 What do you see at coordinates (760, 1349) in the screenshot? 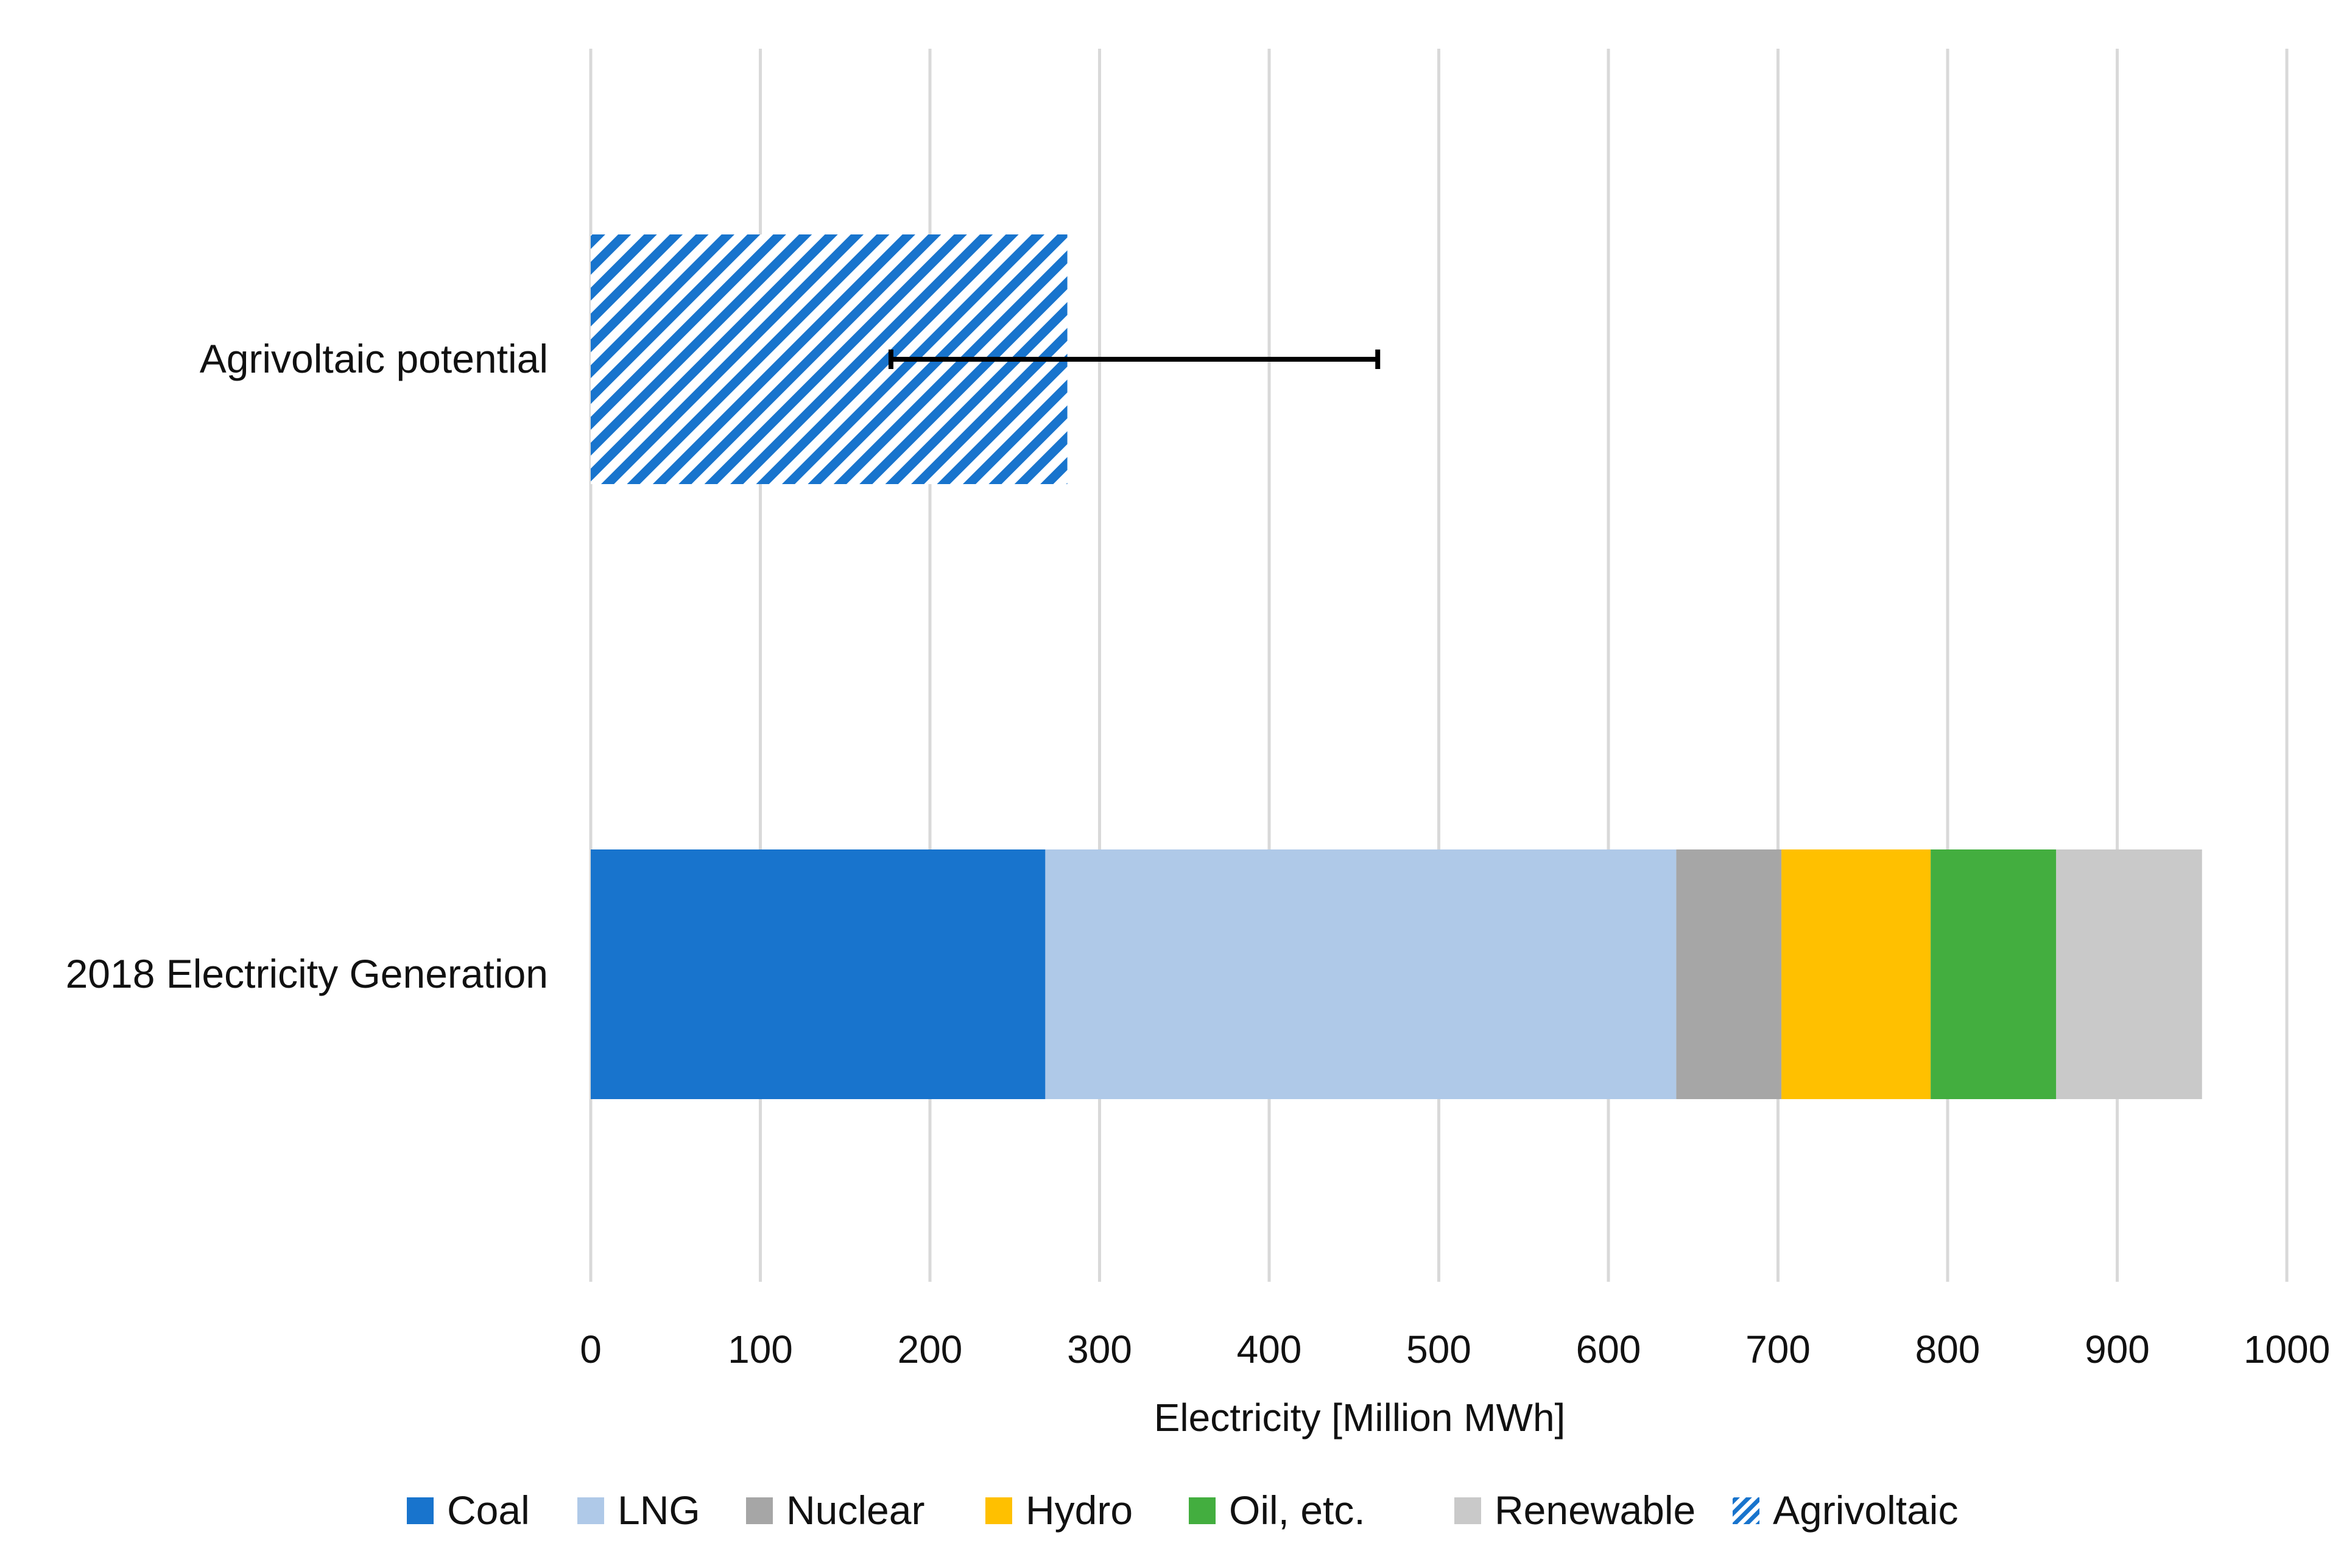
I see `x-tick-label-100: 100` at bounding box center [760, 1349].